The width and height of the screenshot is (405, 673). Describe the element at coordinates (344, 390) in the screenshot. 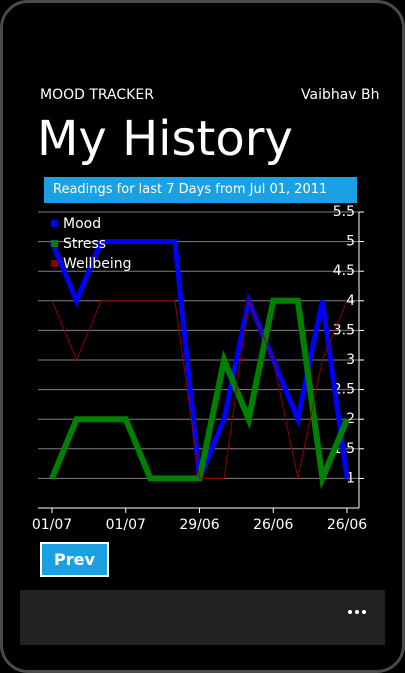

I see `y-tick-label: 2.5` at that location.